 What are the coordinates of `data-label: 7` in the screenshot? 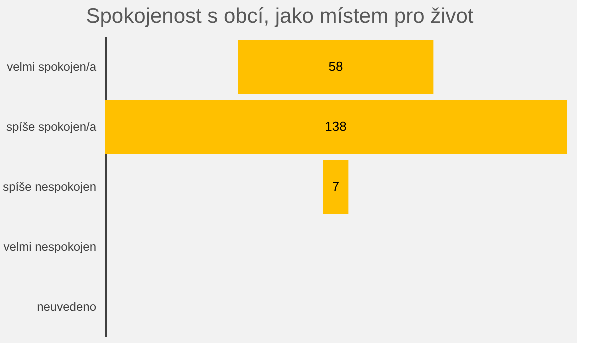 It's located at (336, 186).